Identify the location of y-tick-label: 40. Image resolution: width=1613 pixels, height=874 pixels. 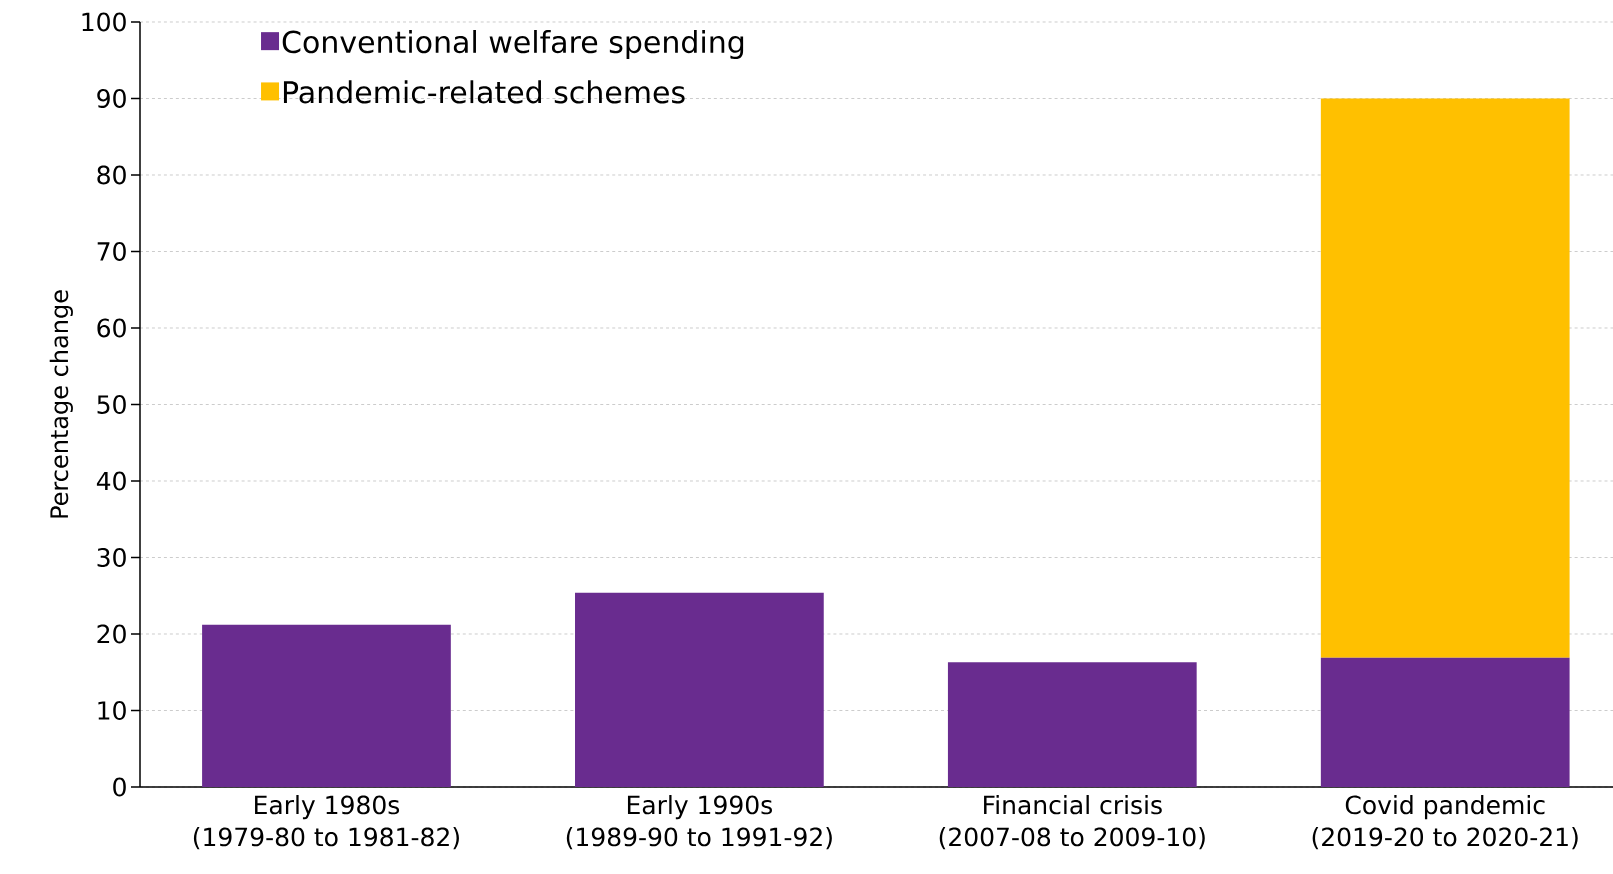
(111, 481).